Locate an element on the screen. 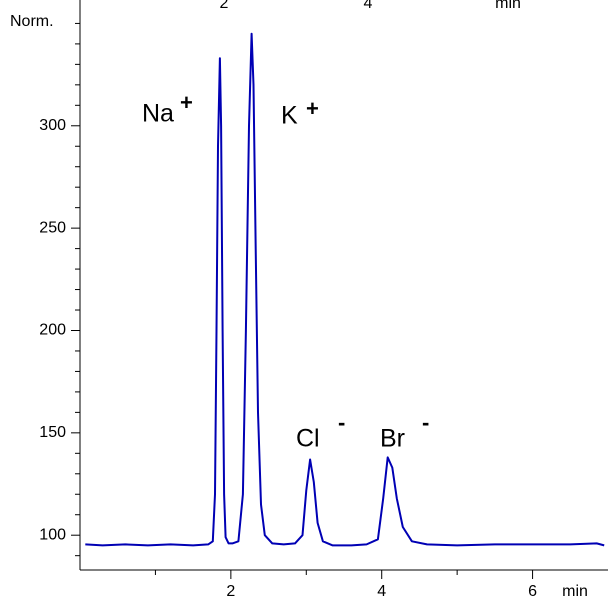 The image size is (608, 599). peak-label: Br is located at coordinates (392, 439).